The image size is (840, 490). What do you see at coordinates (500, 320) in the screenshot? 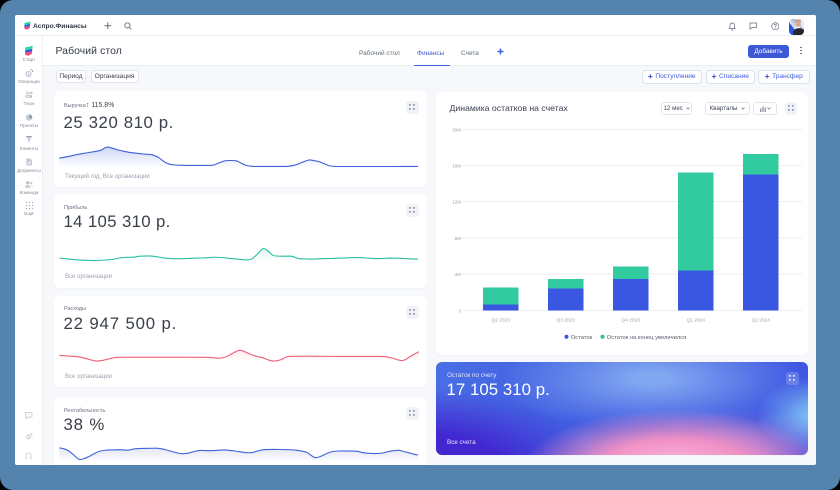
I see `svg-text: Q2 2023` at bounding box center [500, 320].